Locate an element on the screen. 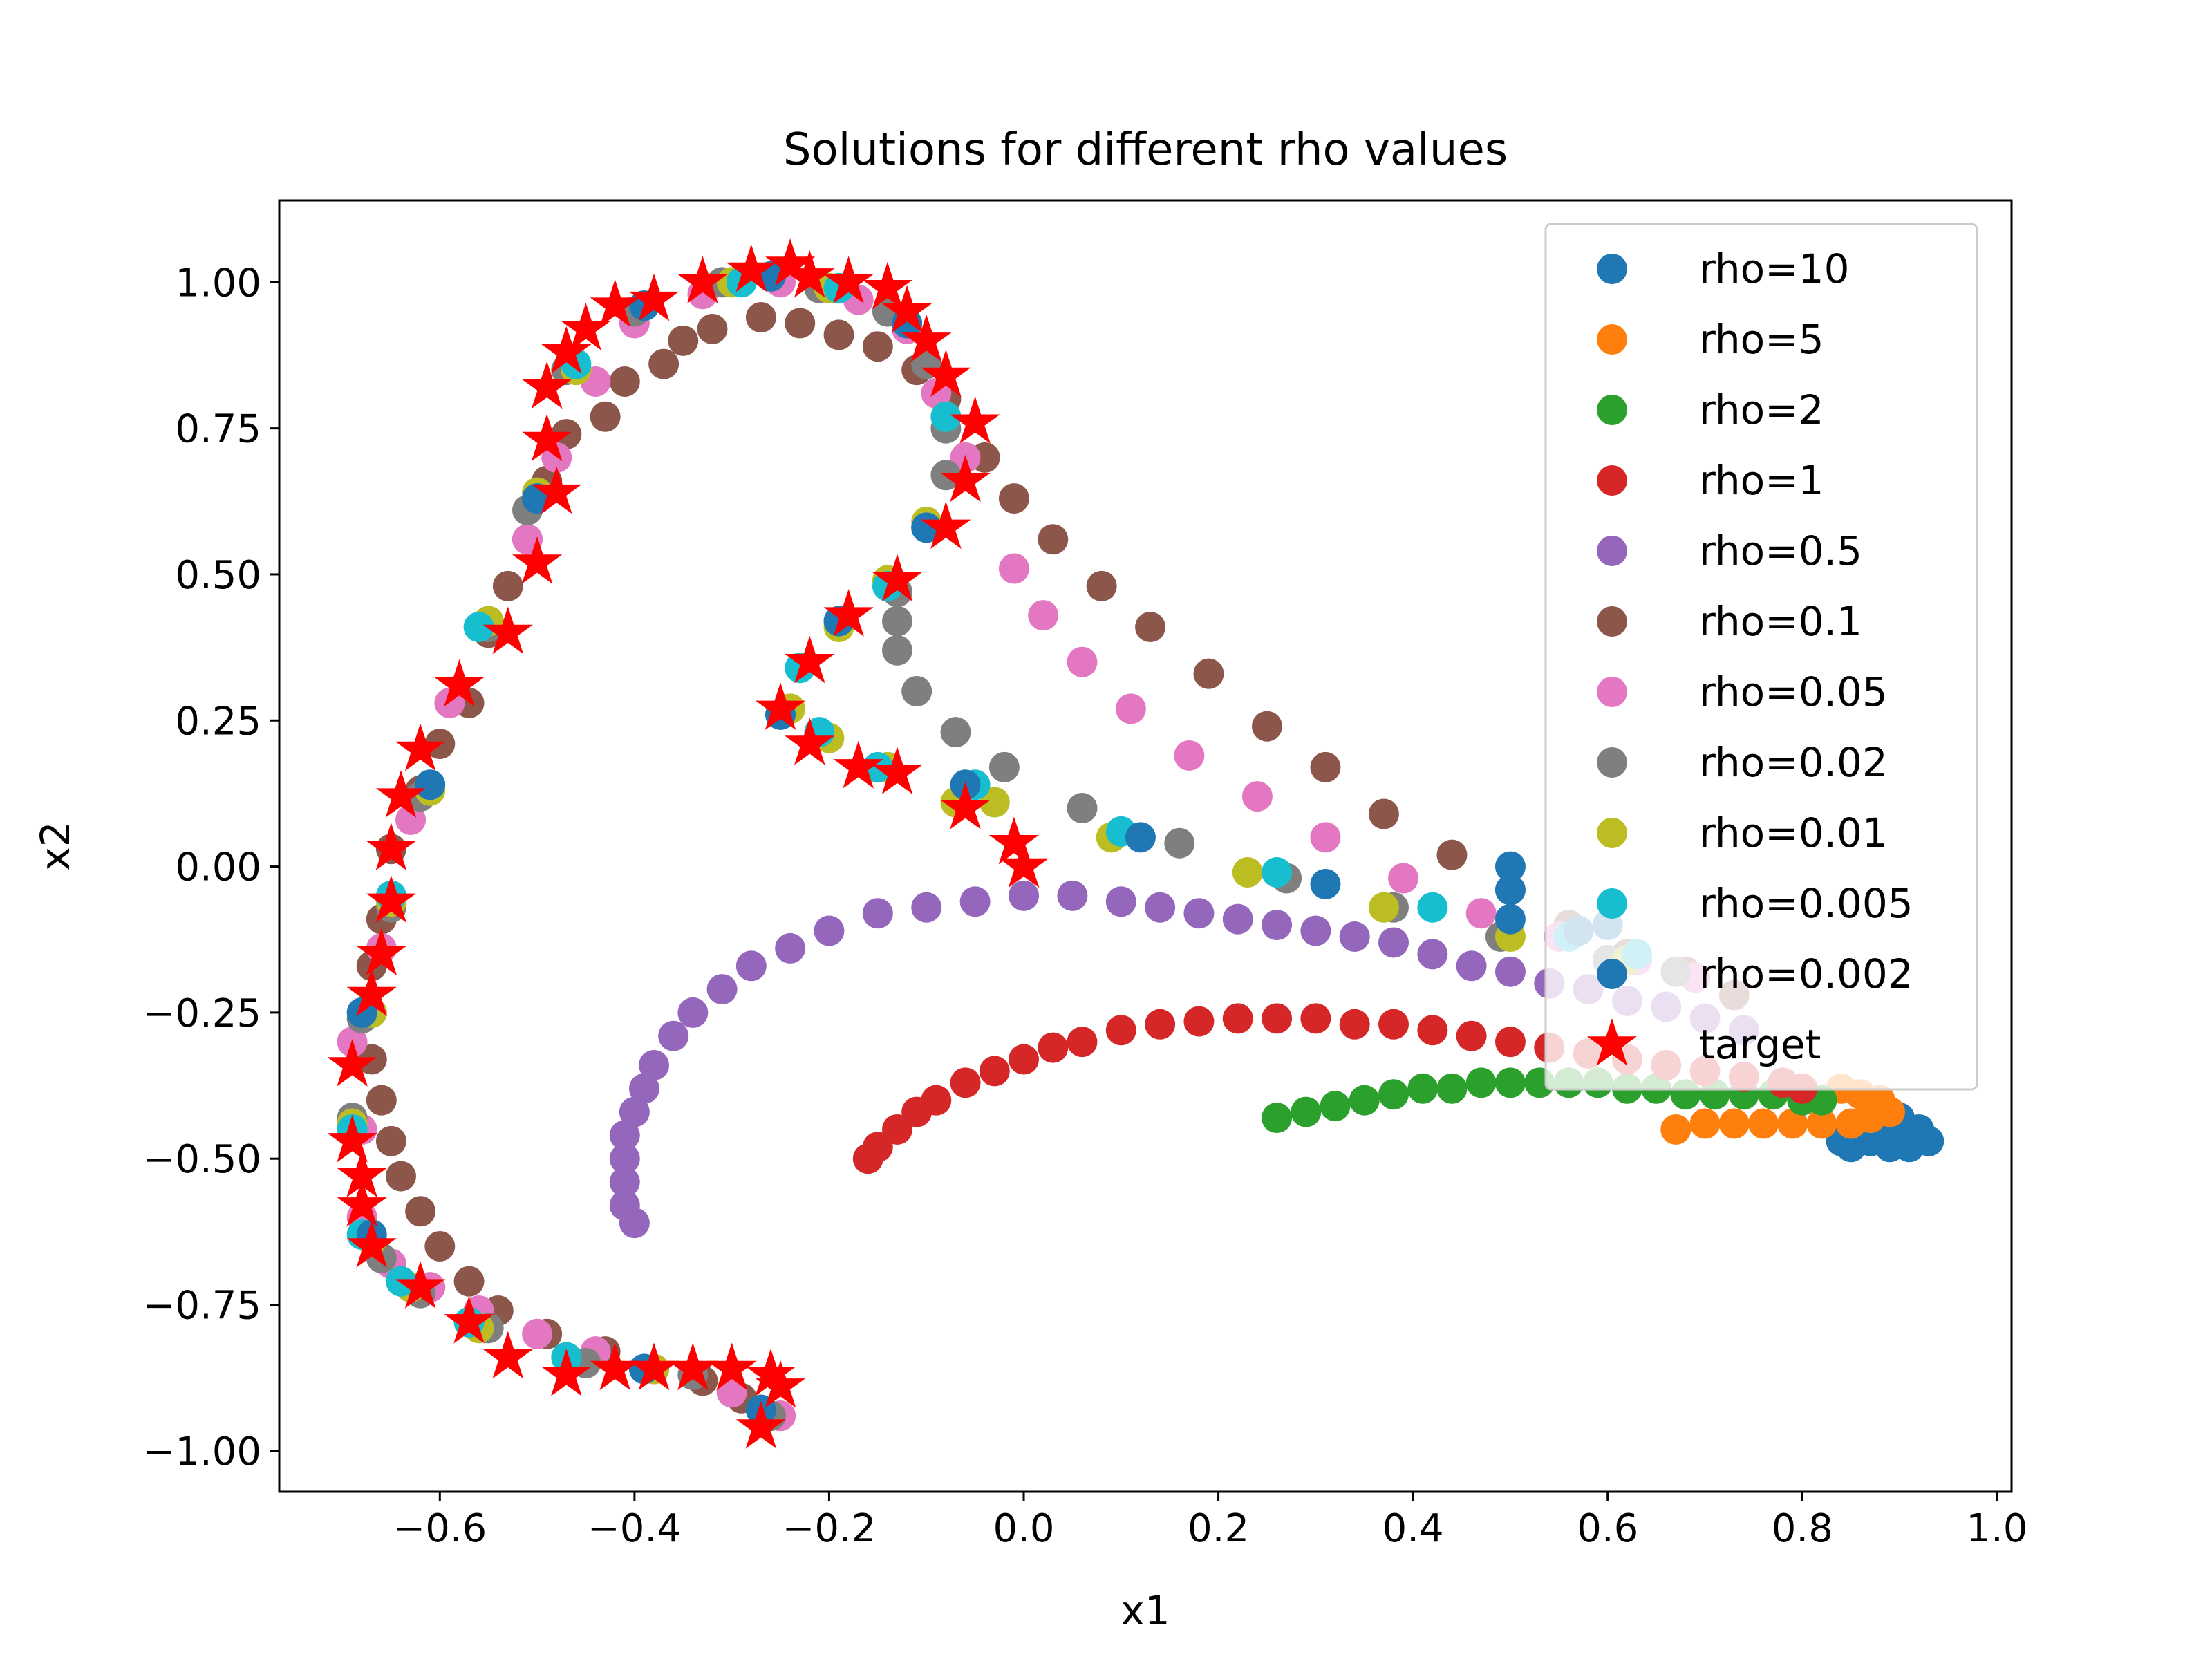 The image size is (2212, 1659). chart-title: Solutions for different rho values is located at coordinates (1145, 150).